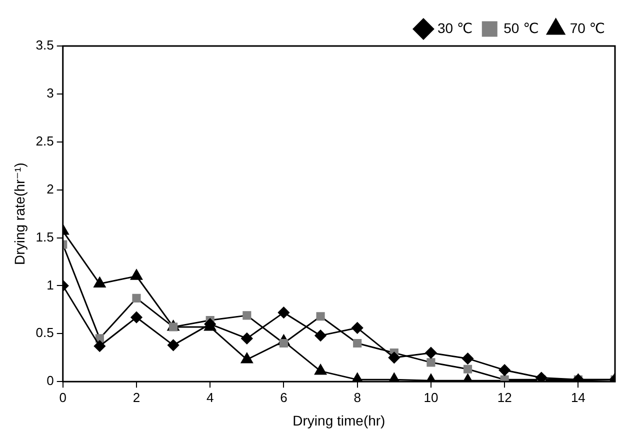 Image resolution: width=637 pixels, height=442 pixels. What do you see at coordinates (521, 28) in the screenshot?
I see `legend-label: 50 ℃` at bounding box center [521, 28].